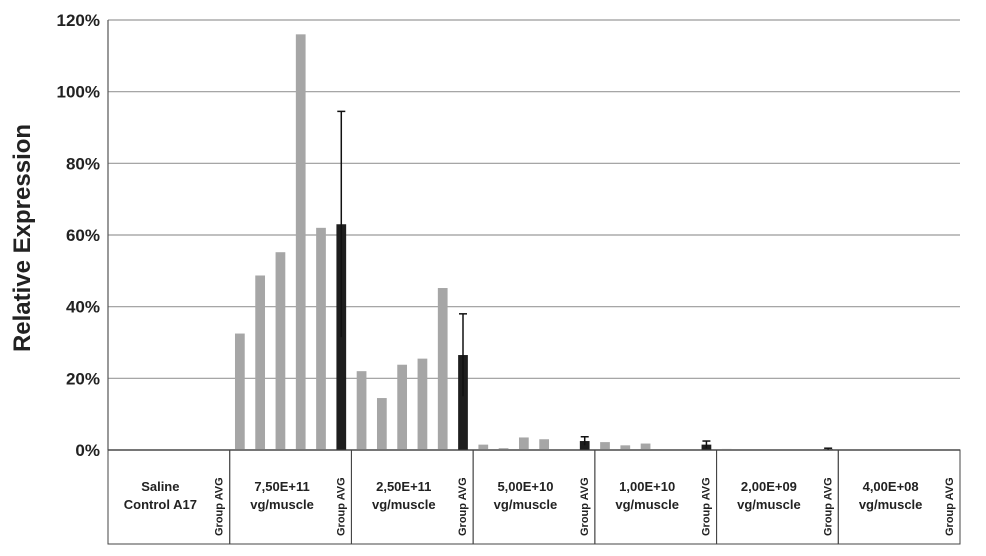 This screenshot has height=556, width=986. I want to click on group-label: 5,00E+10, so click(525, 486).